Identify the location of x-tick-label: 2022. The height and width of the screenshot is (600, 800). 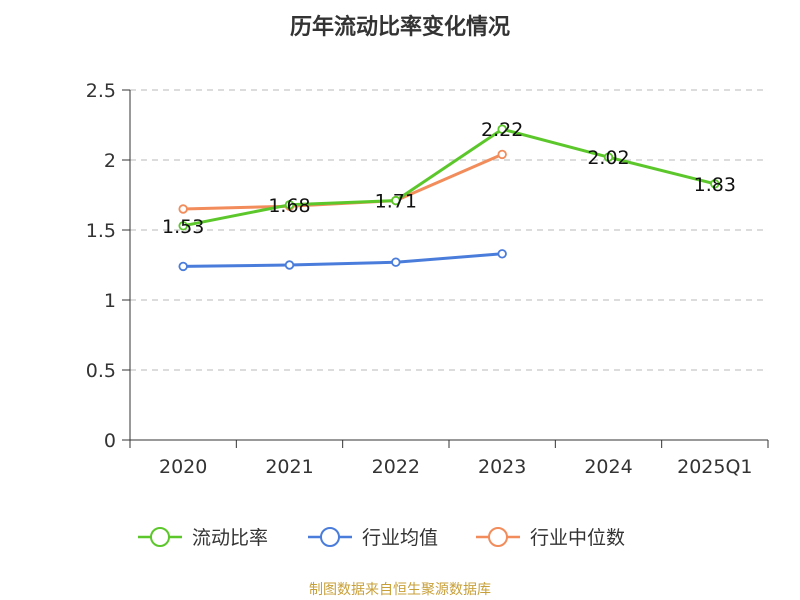
(396, 467).